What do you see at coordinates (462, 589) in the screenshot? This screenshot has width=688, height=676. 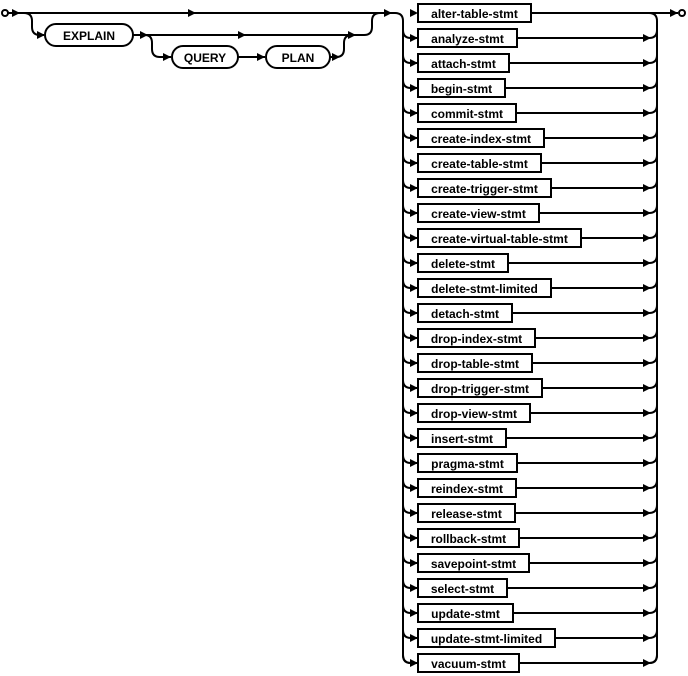 I see `statement-label: select-stmt` at bounding box center [462, 589].